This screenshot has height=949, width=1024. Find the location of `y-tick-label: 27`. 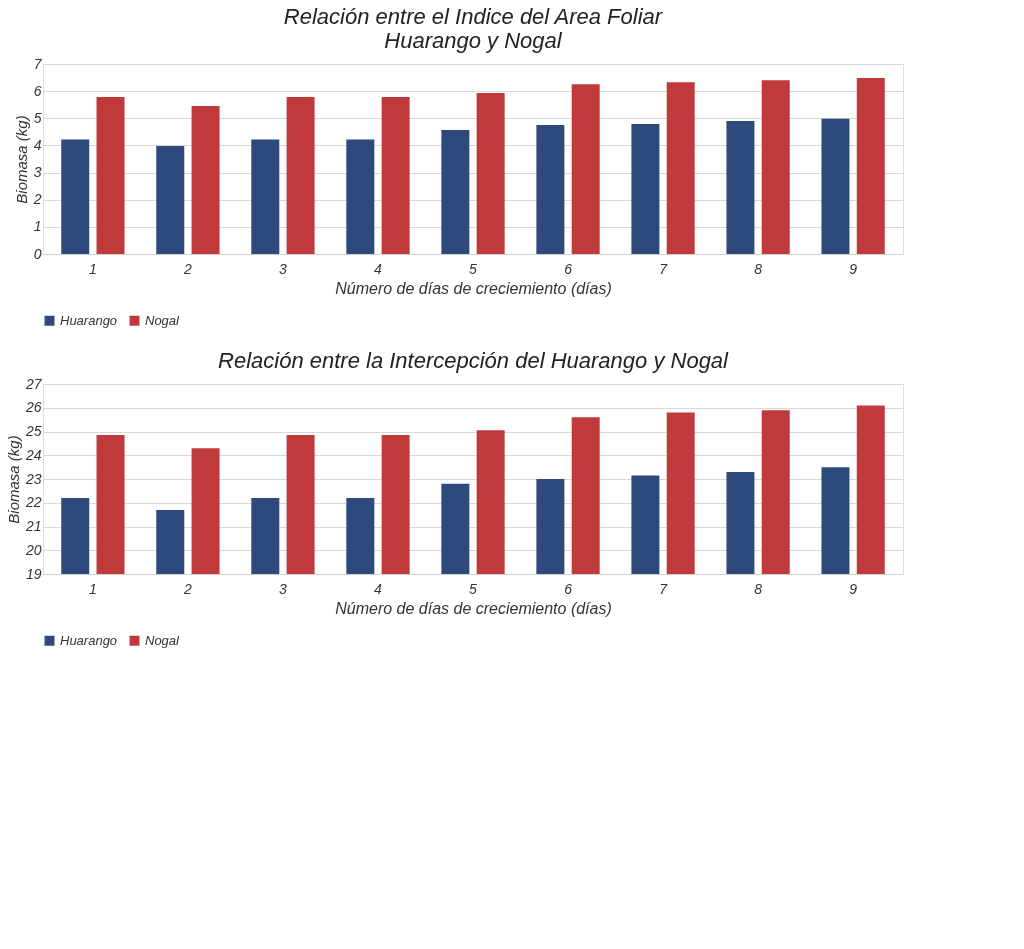

y-tick-label: 27 is located at coordinates (33, 383).